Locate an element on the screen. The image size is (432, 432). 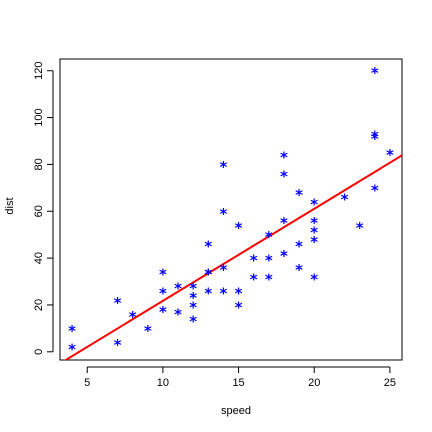
x-tick-label: 15 is located at coordinates (238, 383).